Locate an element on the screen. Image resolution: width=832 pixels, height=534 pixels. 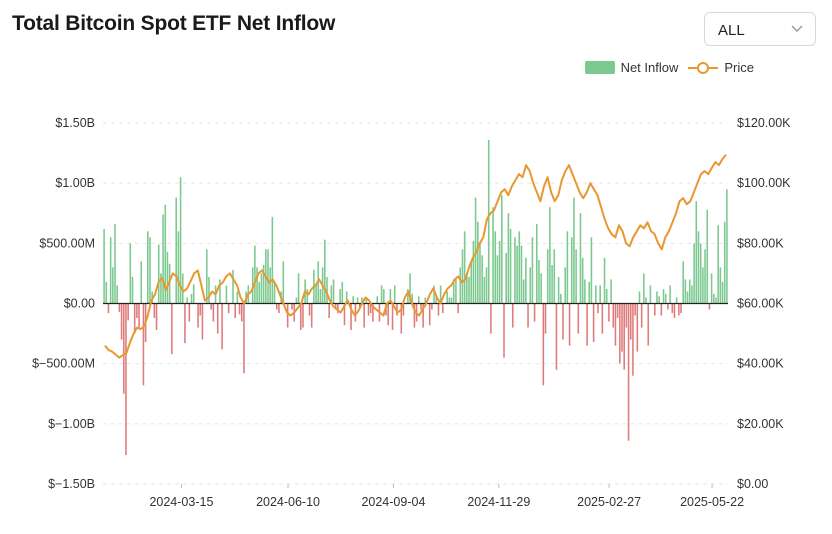
x-tick-label: 2025-02-27 is located at coordinates (609, 502).